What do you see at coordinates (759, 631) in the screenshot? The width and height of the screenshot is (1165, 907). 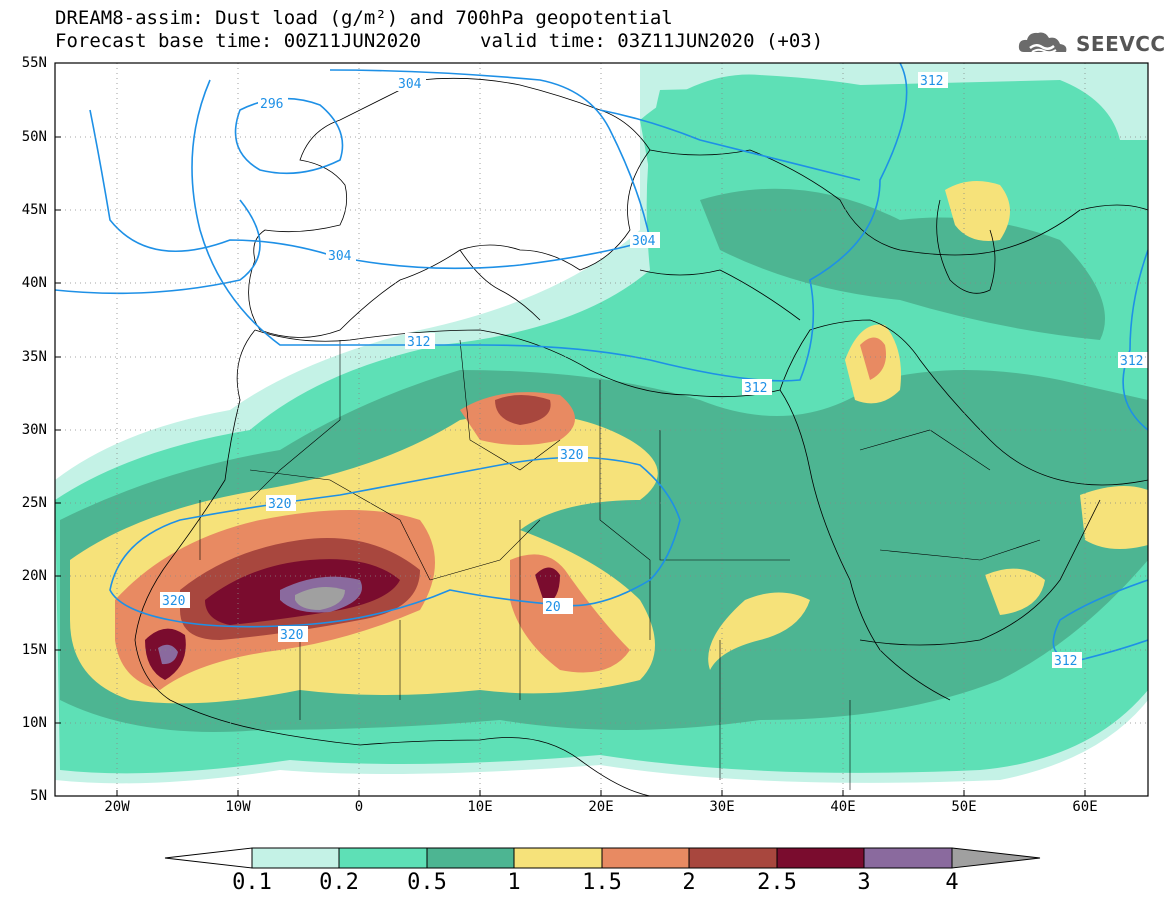 I see `dust-region-yellow-ethiopia` at bounding box center [759, 631].